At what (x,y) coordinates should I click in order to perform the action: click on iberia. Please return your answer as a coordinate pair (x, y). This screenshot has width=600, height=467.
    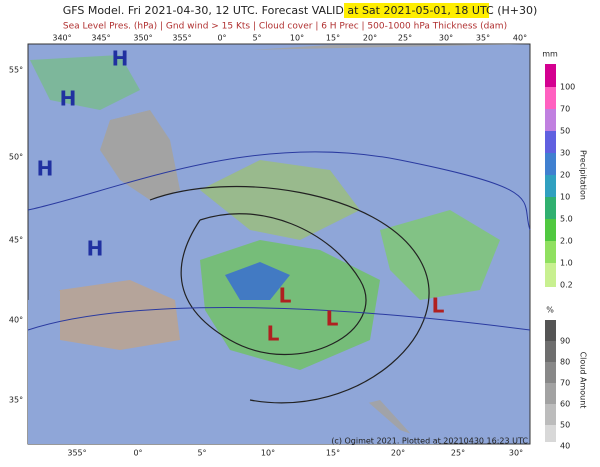
    Looking at the image, I should click on (120, 315).